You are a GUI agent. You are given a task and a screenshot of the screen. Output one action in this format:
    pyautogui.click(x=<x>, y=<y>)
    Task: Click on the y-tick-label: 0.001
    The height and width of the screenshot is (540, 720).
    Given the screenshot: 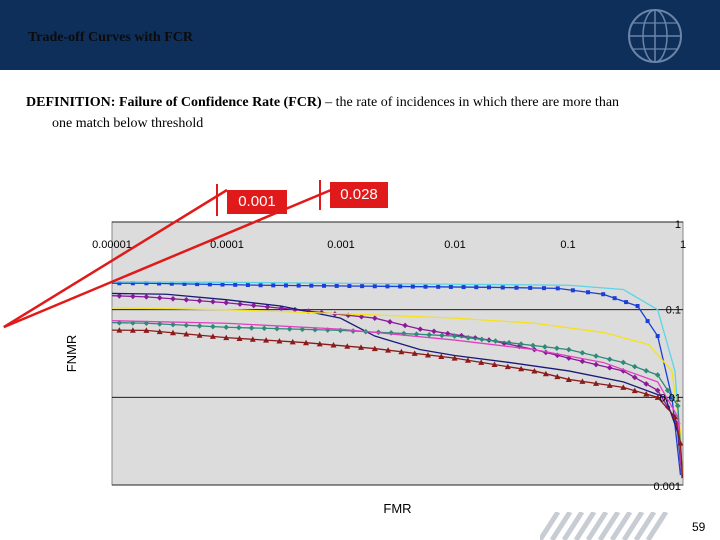 What is the action you would take?
    pyautogui.click(x=667, y=487)
    